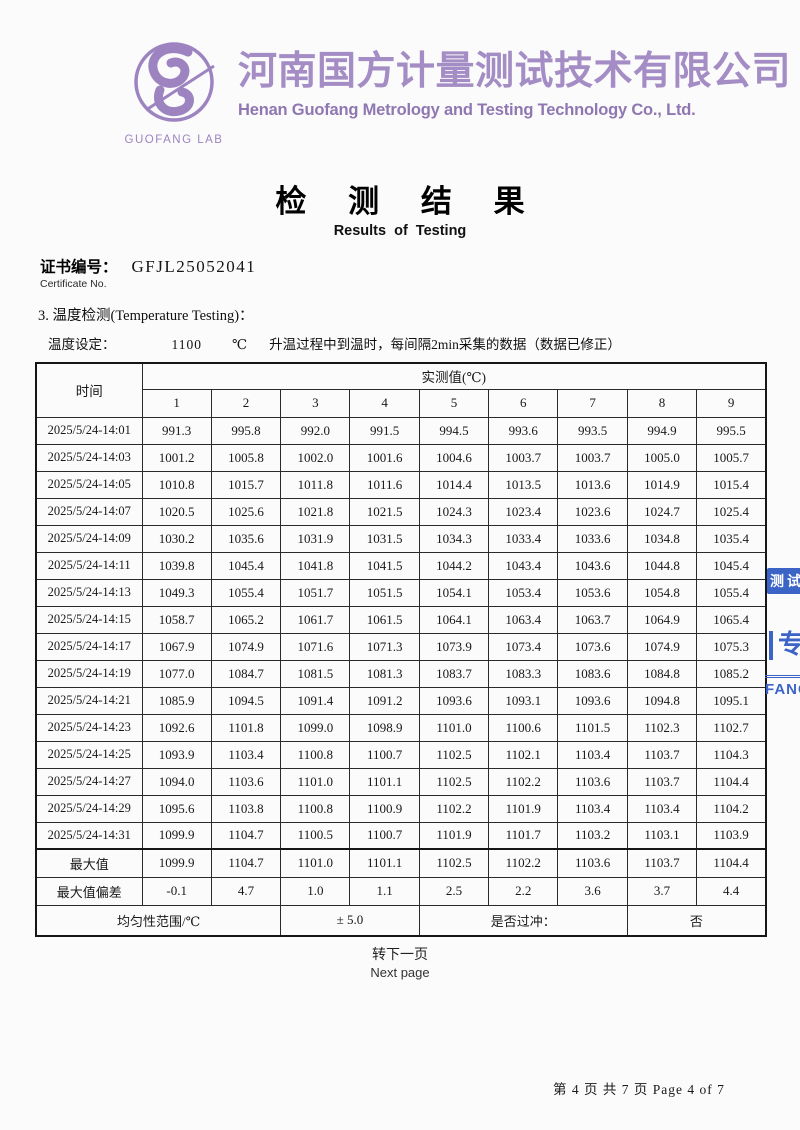  Describe the element at coordinates (782, 686) in the screenshot. I see `blue-stamp-fragment-bottom: FANG` at that location.